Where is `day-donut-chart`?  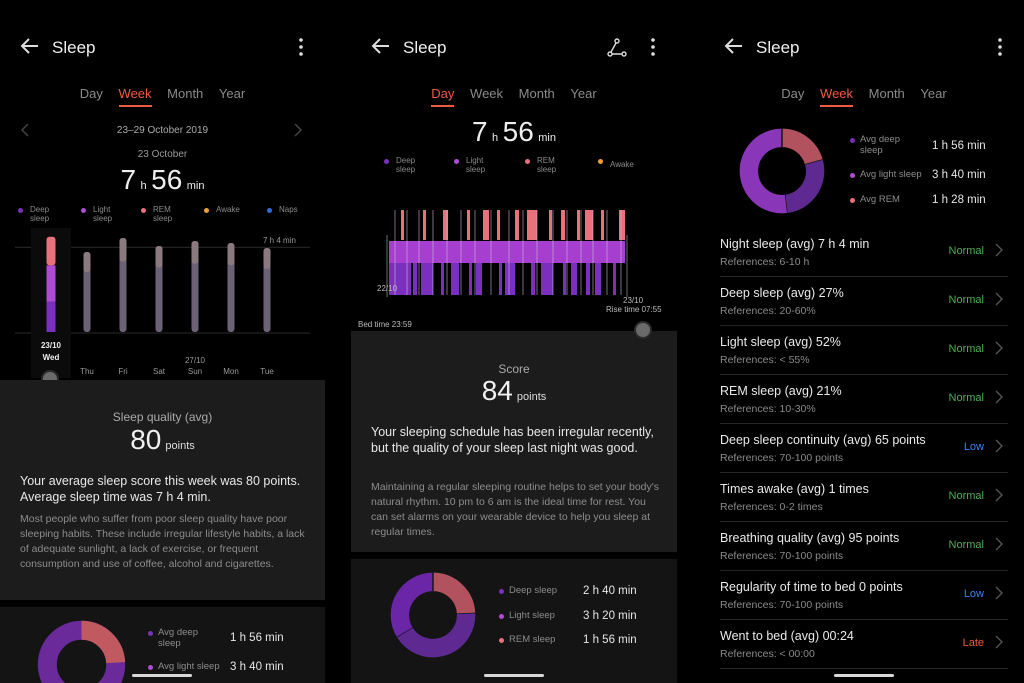 day-donut-chart is located at coordinates (433, 615).